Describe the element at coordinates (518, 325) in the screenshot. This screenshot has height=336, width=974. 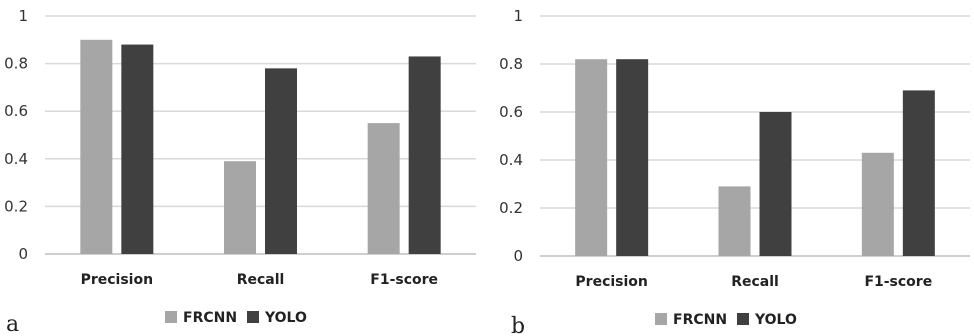
I see `panel-label: b` at that location.